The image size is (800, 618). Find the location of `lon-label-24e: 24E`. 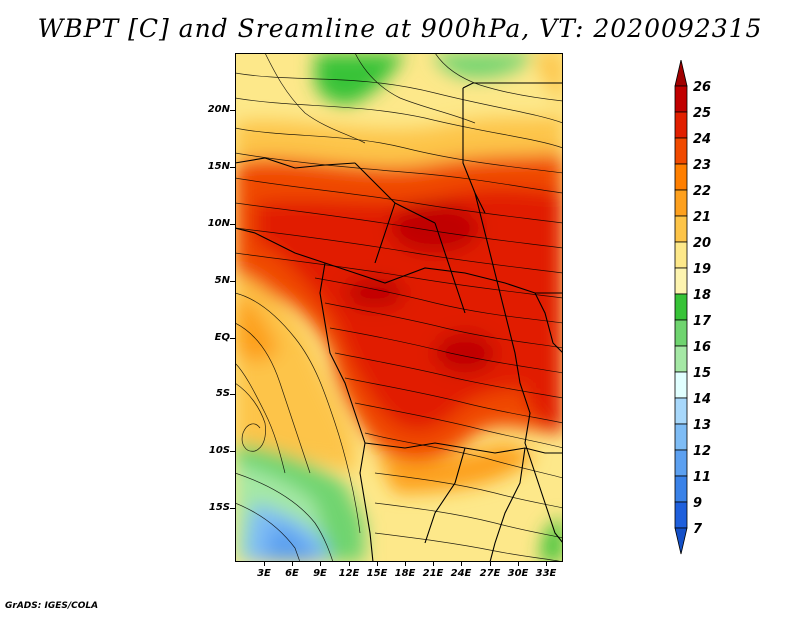

lon-label-24e: 24E is located at coordinates (461, 573).